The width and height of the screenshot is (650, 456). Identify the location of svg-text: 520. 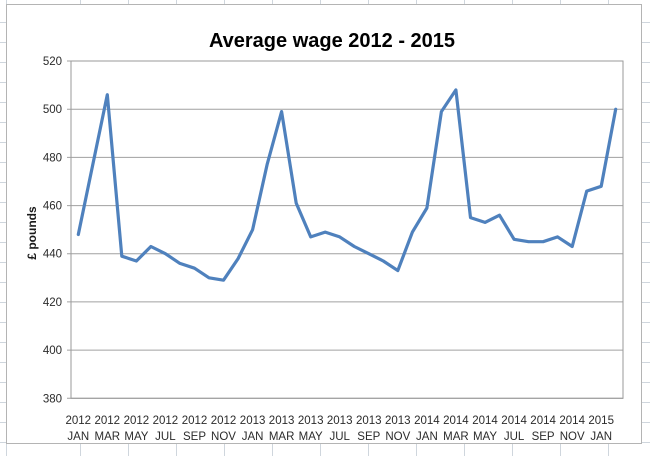
(52, 62).